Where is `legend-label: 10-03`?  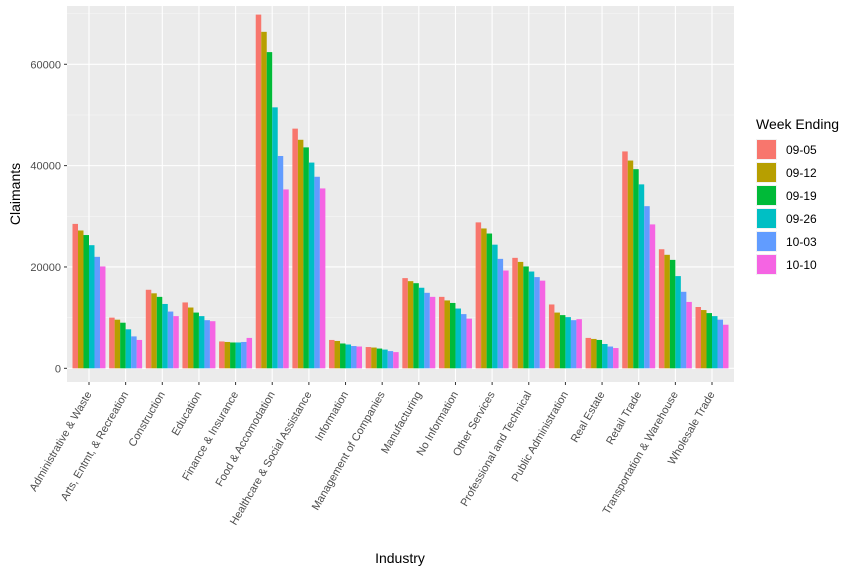
legend-label: 10-03 is located at coordinates (801, 242).